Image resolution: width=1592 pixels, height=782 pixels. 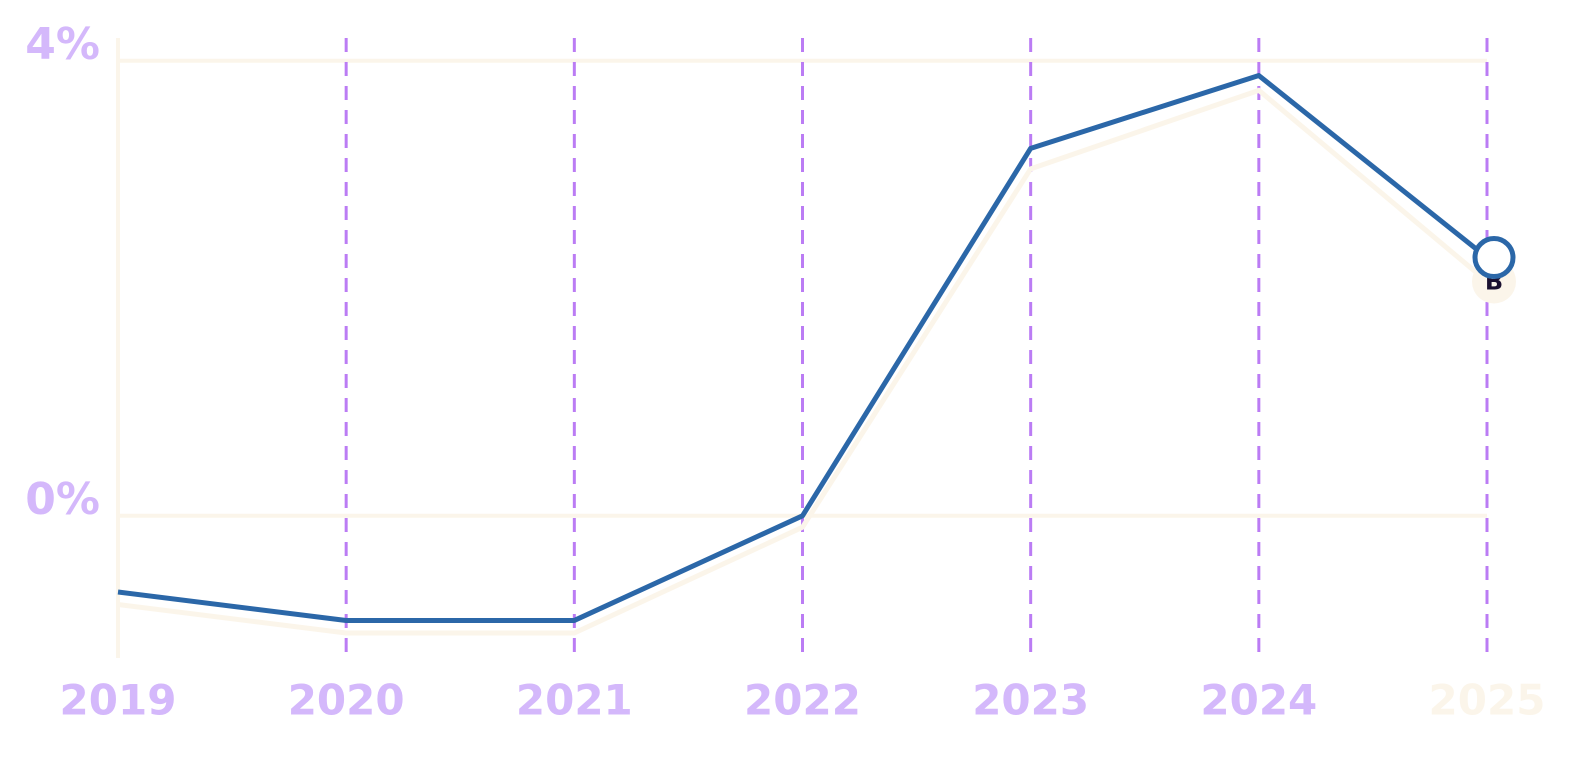 What do you see at coordinates (802, 700) in the screenshot?
I see `x-tick-label: 2022` at bounding box center [802, 700].